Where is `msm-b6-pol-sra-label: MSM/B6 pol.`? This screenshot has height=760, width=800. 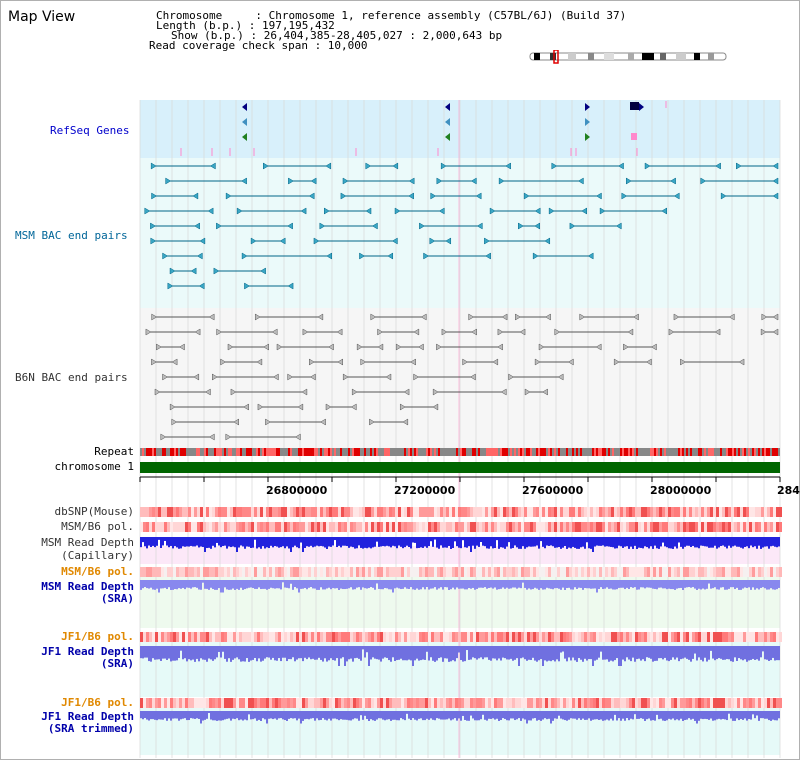
msm-b6-pol-sra-label: MSM/B6 pol. is located at coordinates (97, 571).